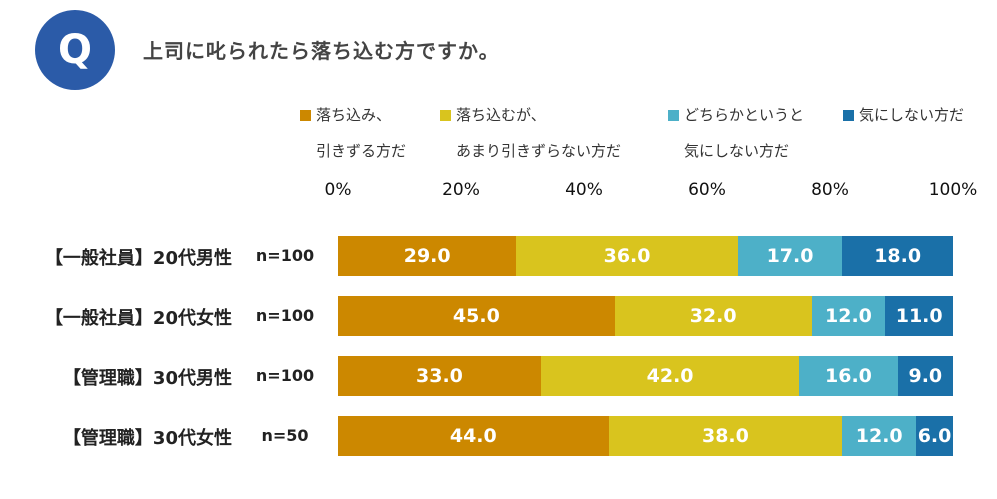 The image size is (997, 499). Describe the element at coordinates (830, 190) in the screenshot. I see `tick-label: 80%` at that location.